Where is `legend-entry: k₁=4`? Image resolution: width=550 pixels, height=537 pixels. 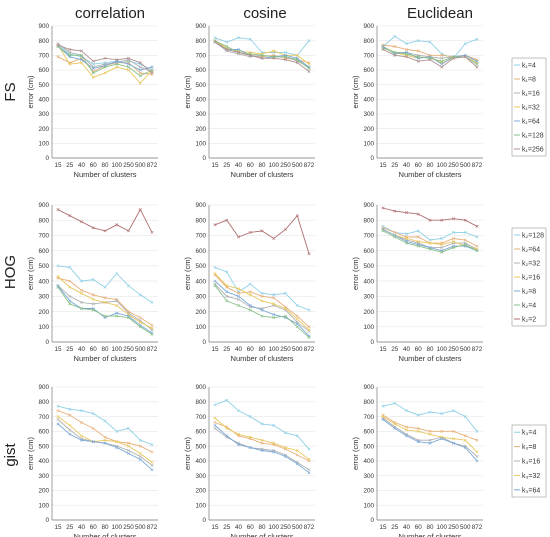 legend-entry: k₁=4 is located at coordinates (529, 66).